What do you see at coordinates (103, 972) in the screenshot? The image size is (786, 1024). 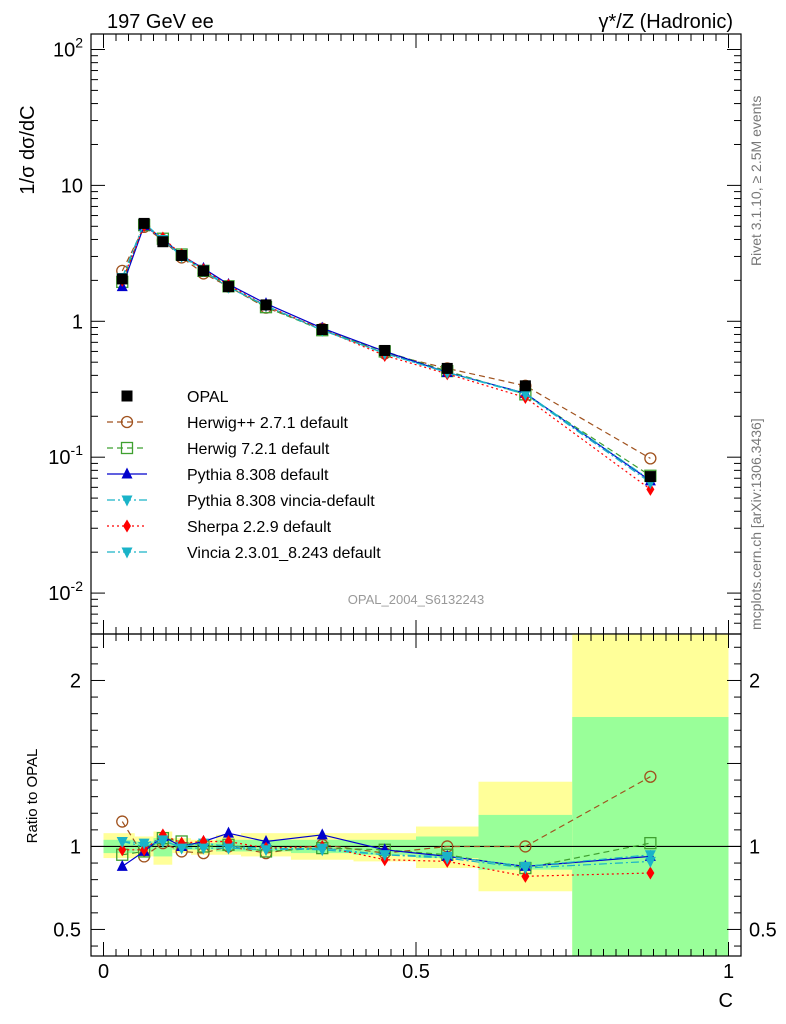 I see `x-tick-label: 0` at bounding box center [103, 972].